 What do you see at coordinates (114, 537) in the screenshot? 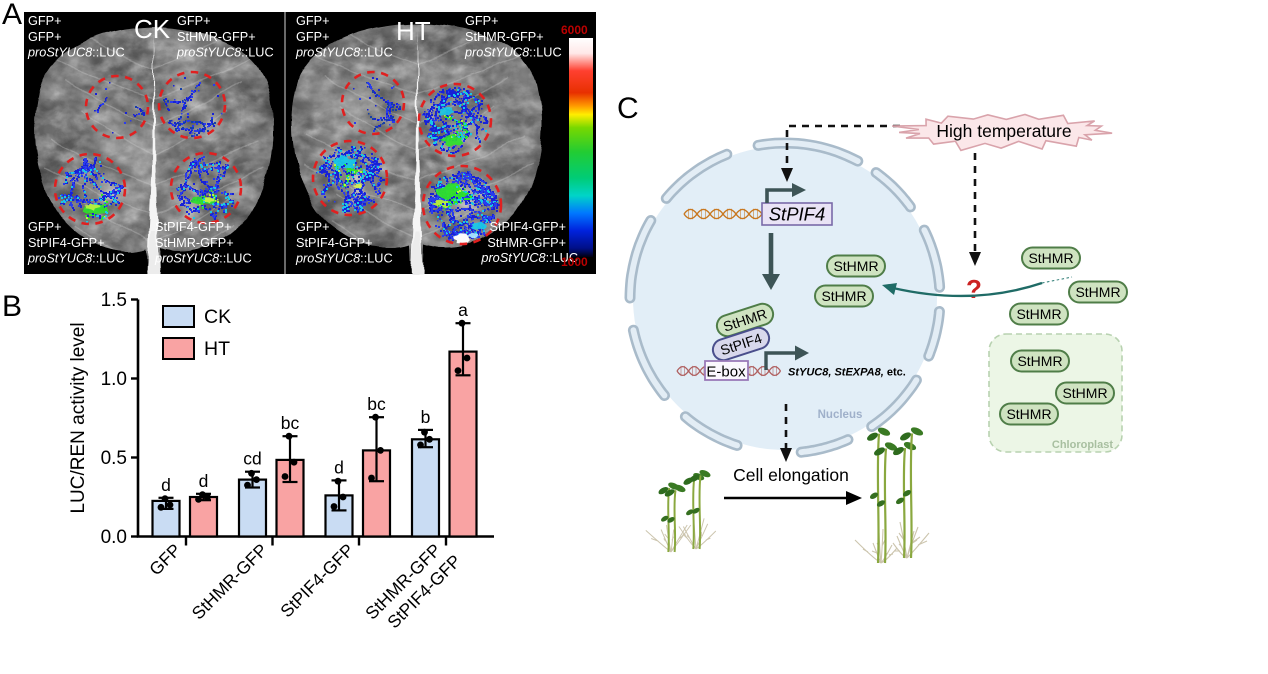
I see `svg-text: 0.0` at bounding box center [114, 537].